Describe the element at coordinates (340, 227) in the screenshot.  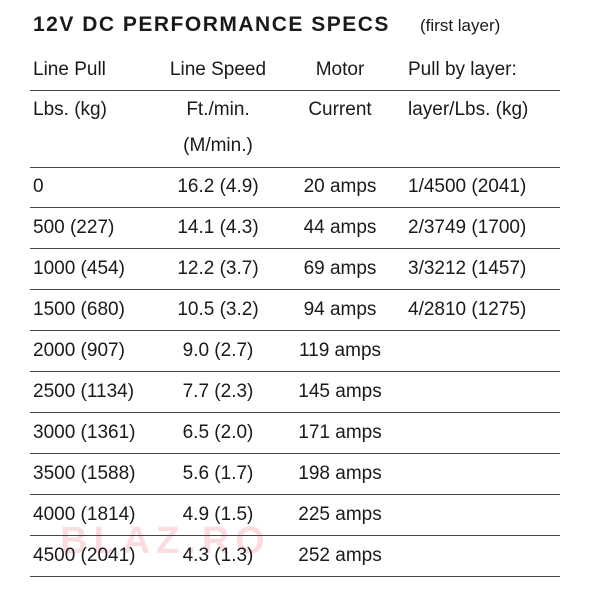
I see `cell: 44 amps` at that location.